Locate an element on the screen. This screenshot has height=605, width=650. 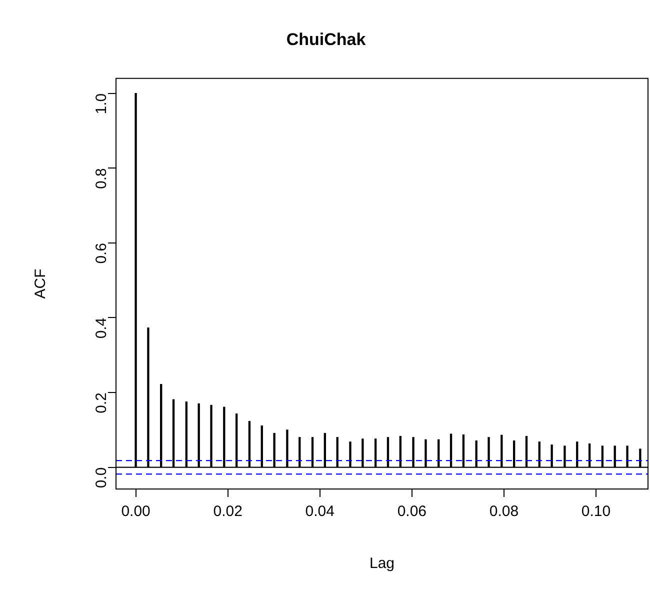
y-tick-label: 0.6 is located at coordinates (101, 253).